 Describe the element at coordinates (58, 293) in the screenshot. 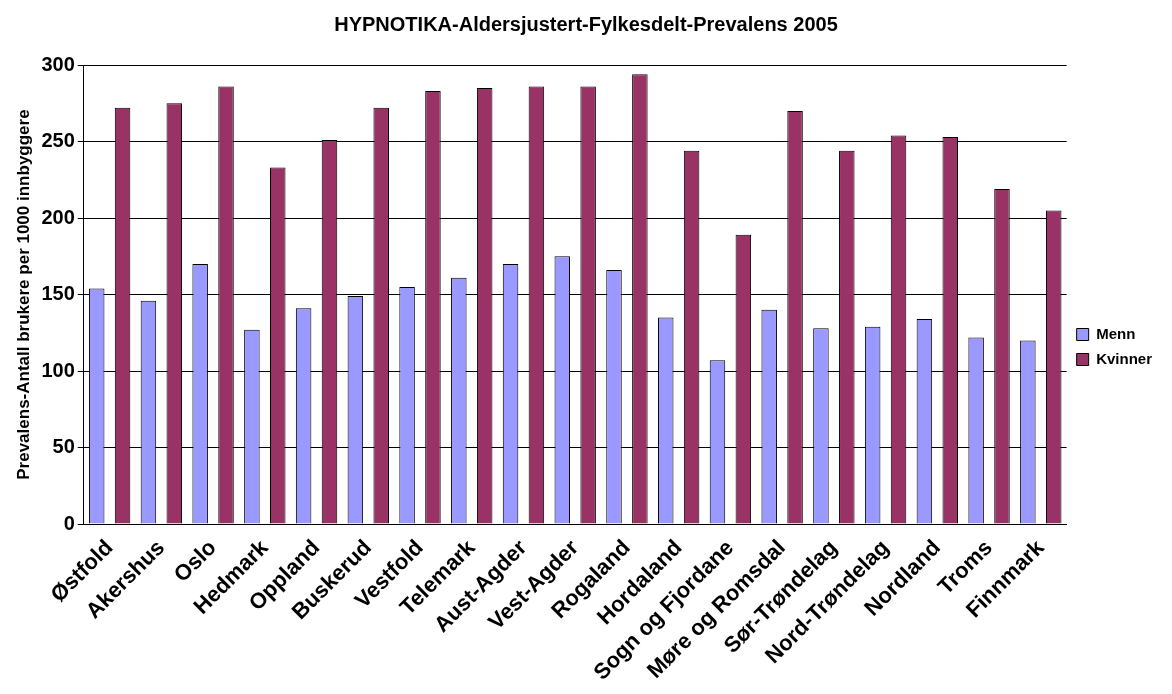

I see `y-tick-label: 150` at that location.